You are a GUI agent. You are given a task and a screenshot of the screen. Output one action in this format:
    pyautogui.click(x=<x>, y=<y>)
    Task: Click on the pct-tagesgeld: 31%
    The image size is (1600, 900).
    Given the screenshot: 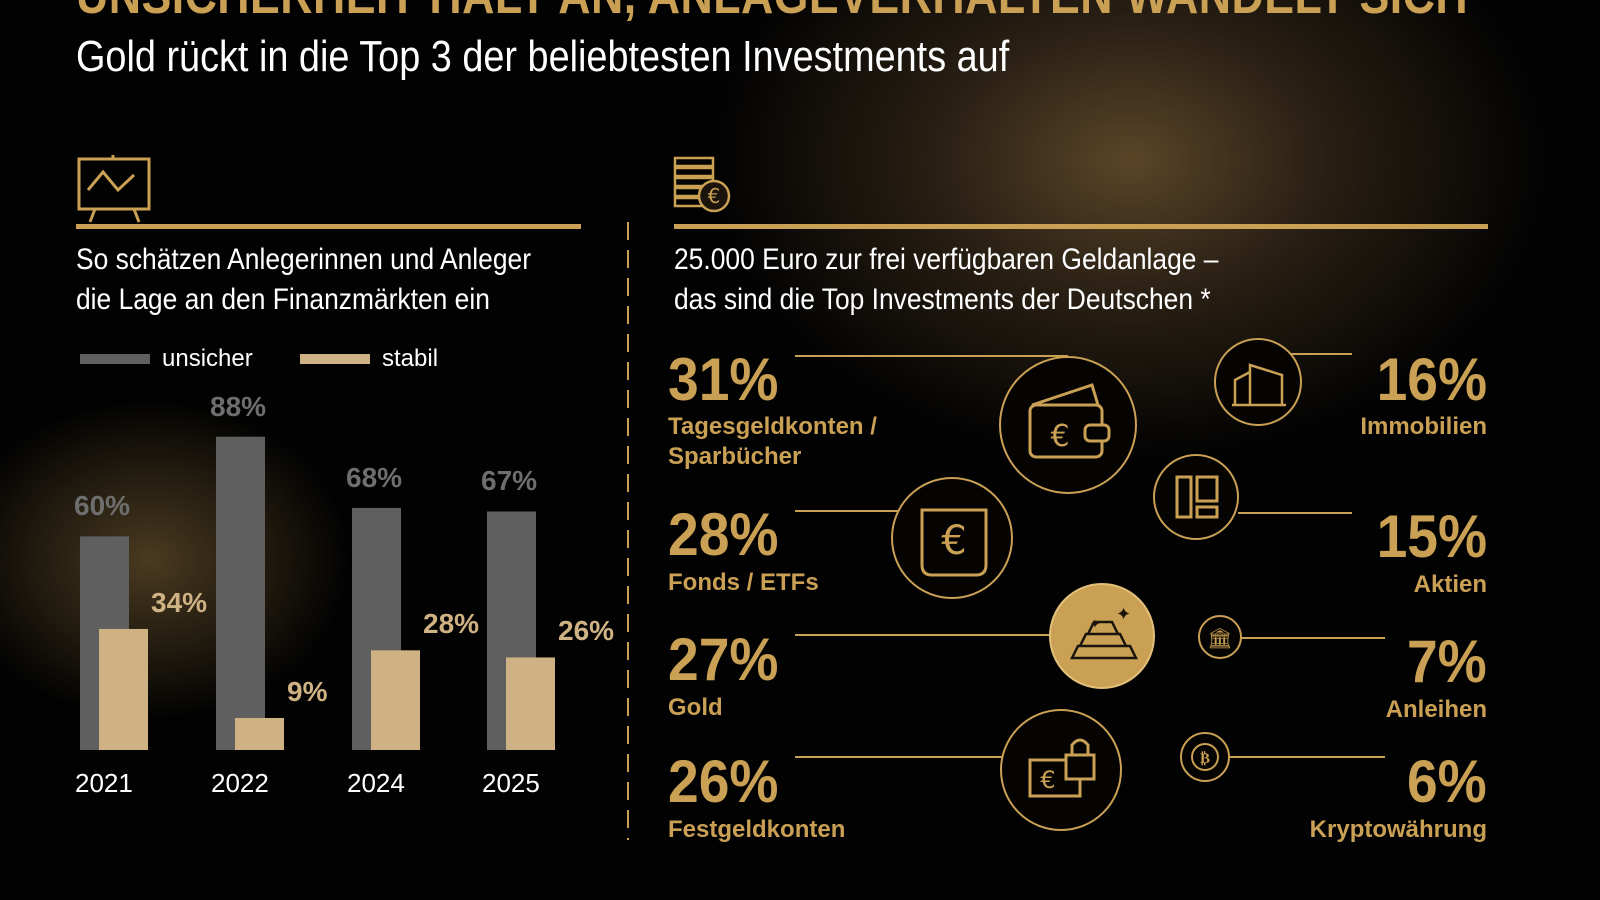 What is the action you would take?
    pyautogui.click(x=723, y=379)
    